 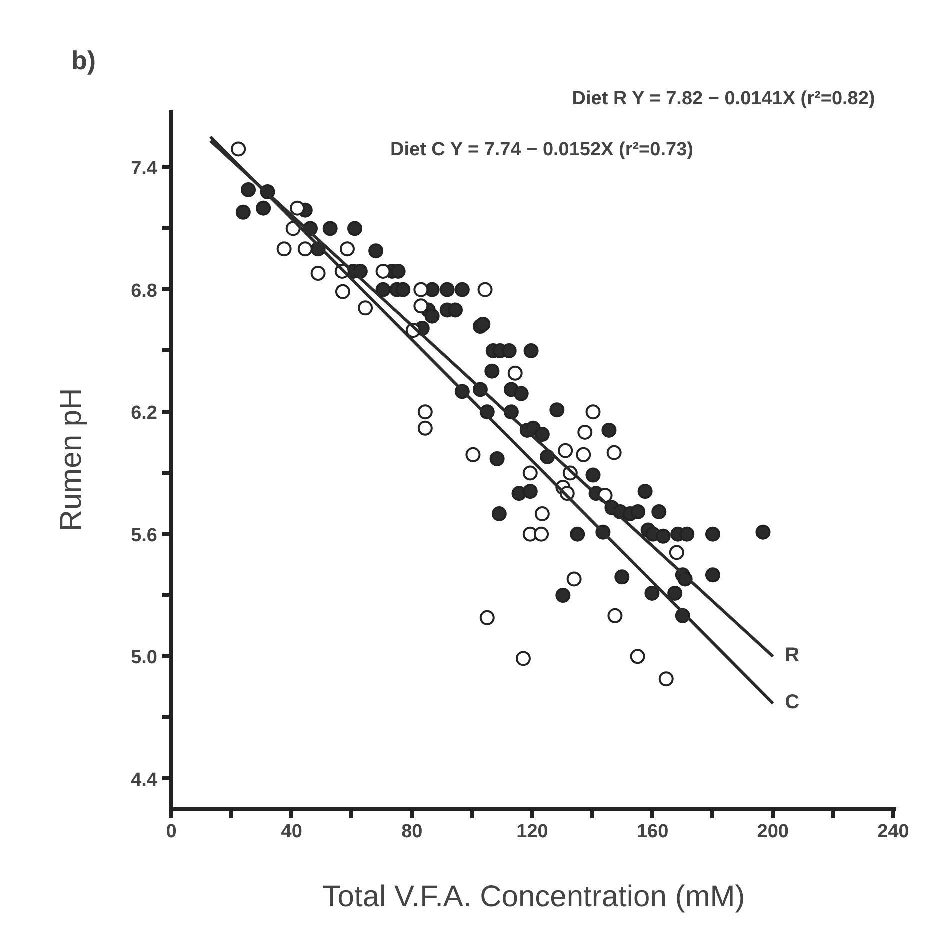 What do you see at coordinates (144, 658) in the screenshot?
I see `y-tick-label: 5.0` at bounding box center [144, 658].